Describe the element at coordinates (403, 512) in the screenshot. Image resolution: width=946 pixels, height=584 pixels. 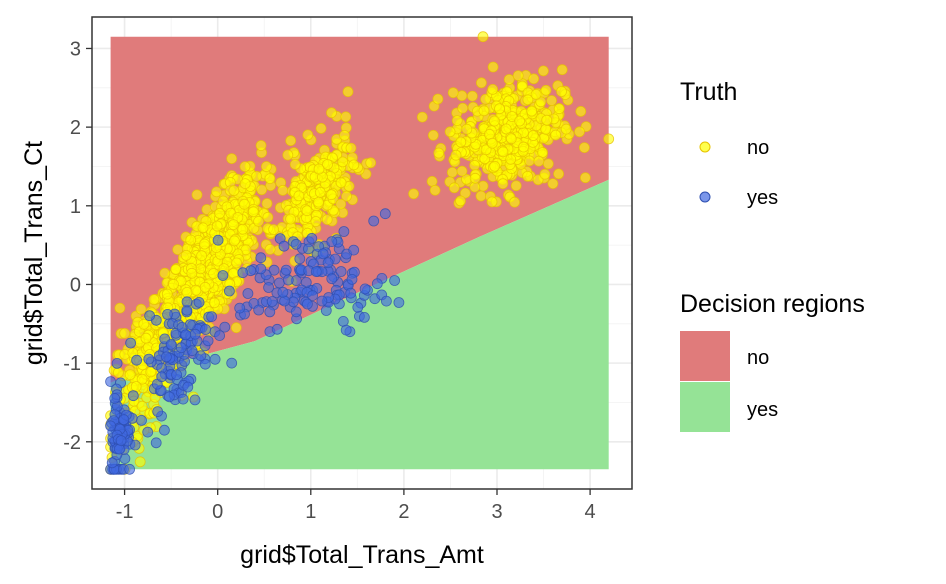
I see `x-tick-label: 2` at that location.